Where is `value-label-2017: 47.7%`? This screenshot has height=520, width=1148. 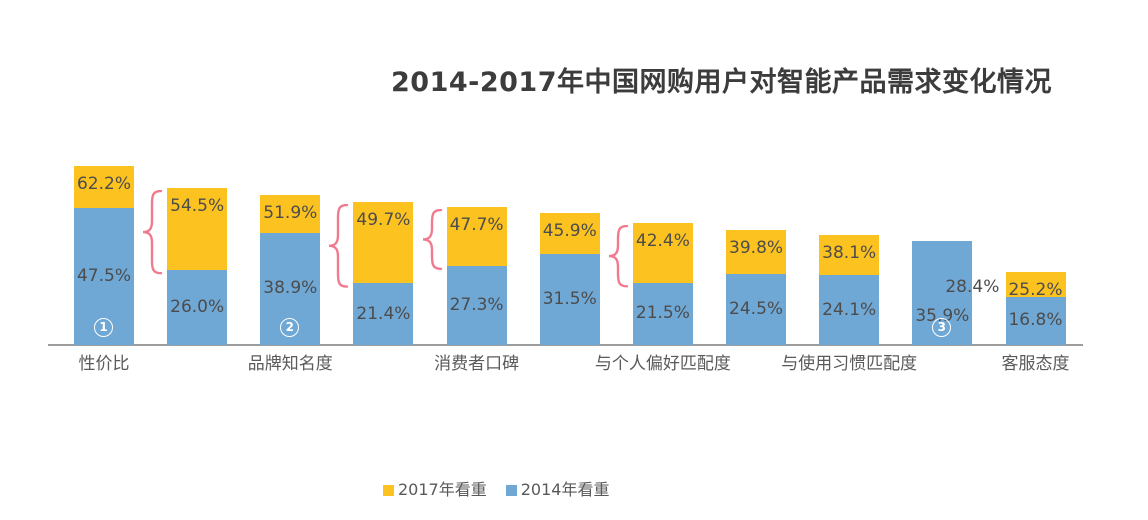 value-label-2017: 47.7% is located at coordinates (476, 225).